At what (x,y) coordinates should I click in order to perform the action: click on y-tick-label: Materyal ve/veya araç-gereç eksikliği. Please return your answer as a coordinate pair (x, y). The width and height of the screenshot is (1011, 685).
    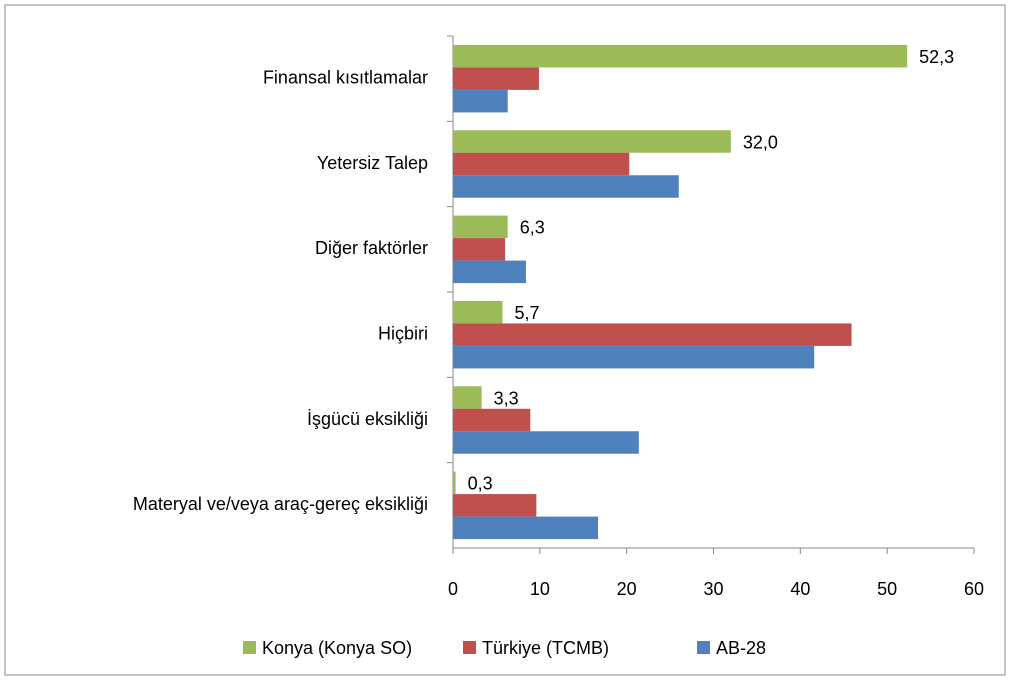
    Looking at the image, I should click on (280, 504).